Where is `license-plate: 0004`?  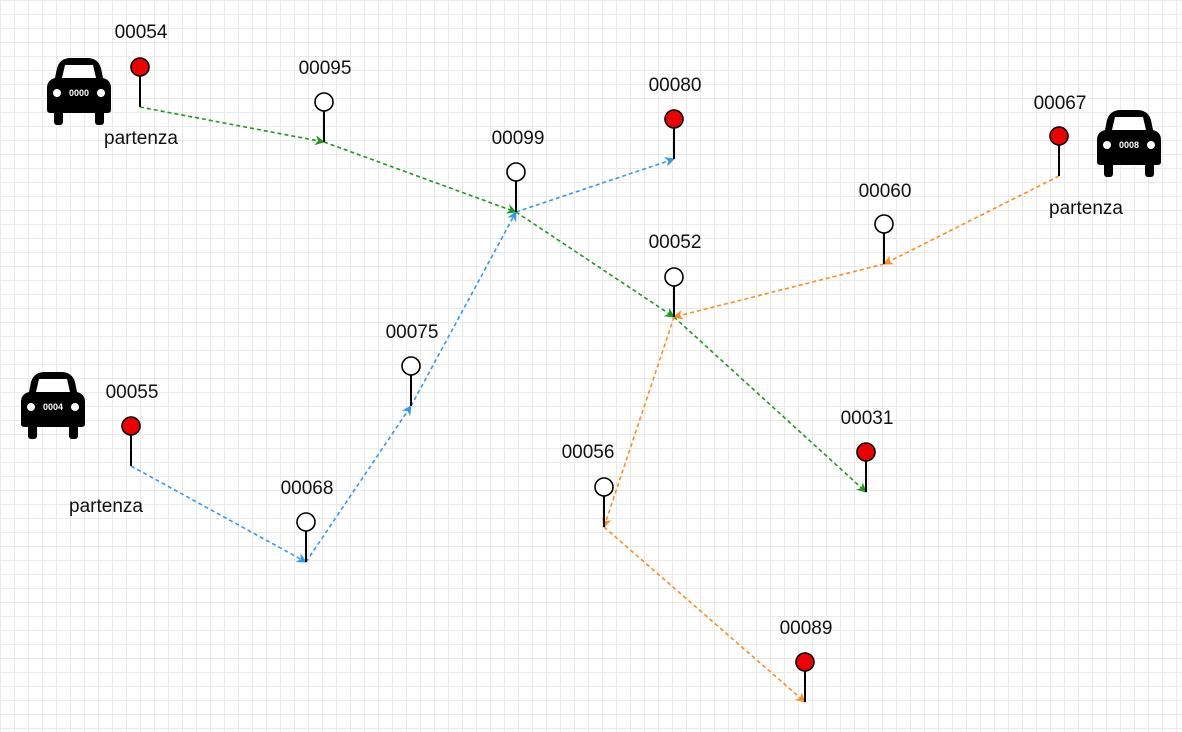 license-plate: 0004 is located at coordinates (53, 407).